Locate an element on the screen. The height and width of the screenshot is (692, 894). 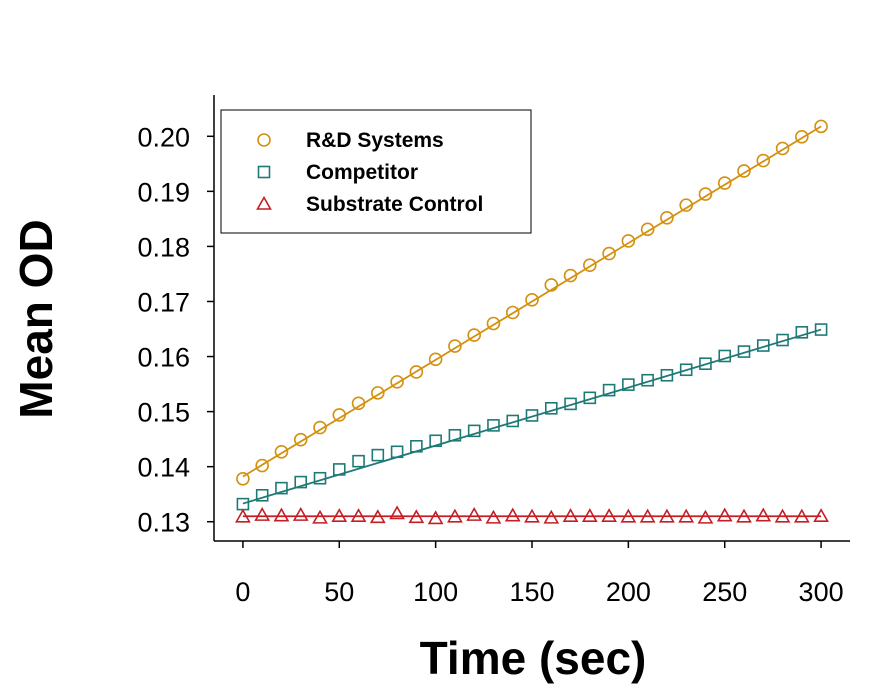
y-axis-title: Mean OD is located at coordinates (36, 318).